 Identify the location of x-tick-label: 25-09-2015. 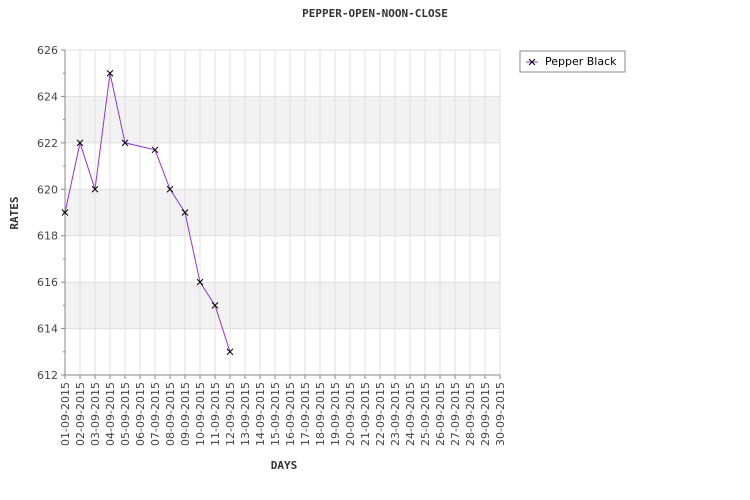
(425, 414).